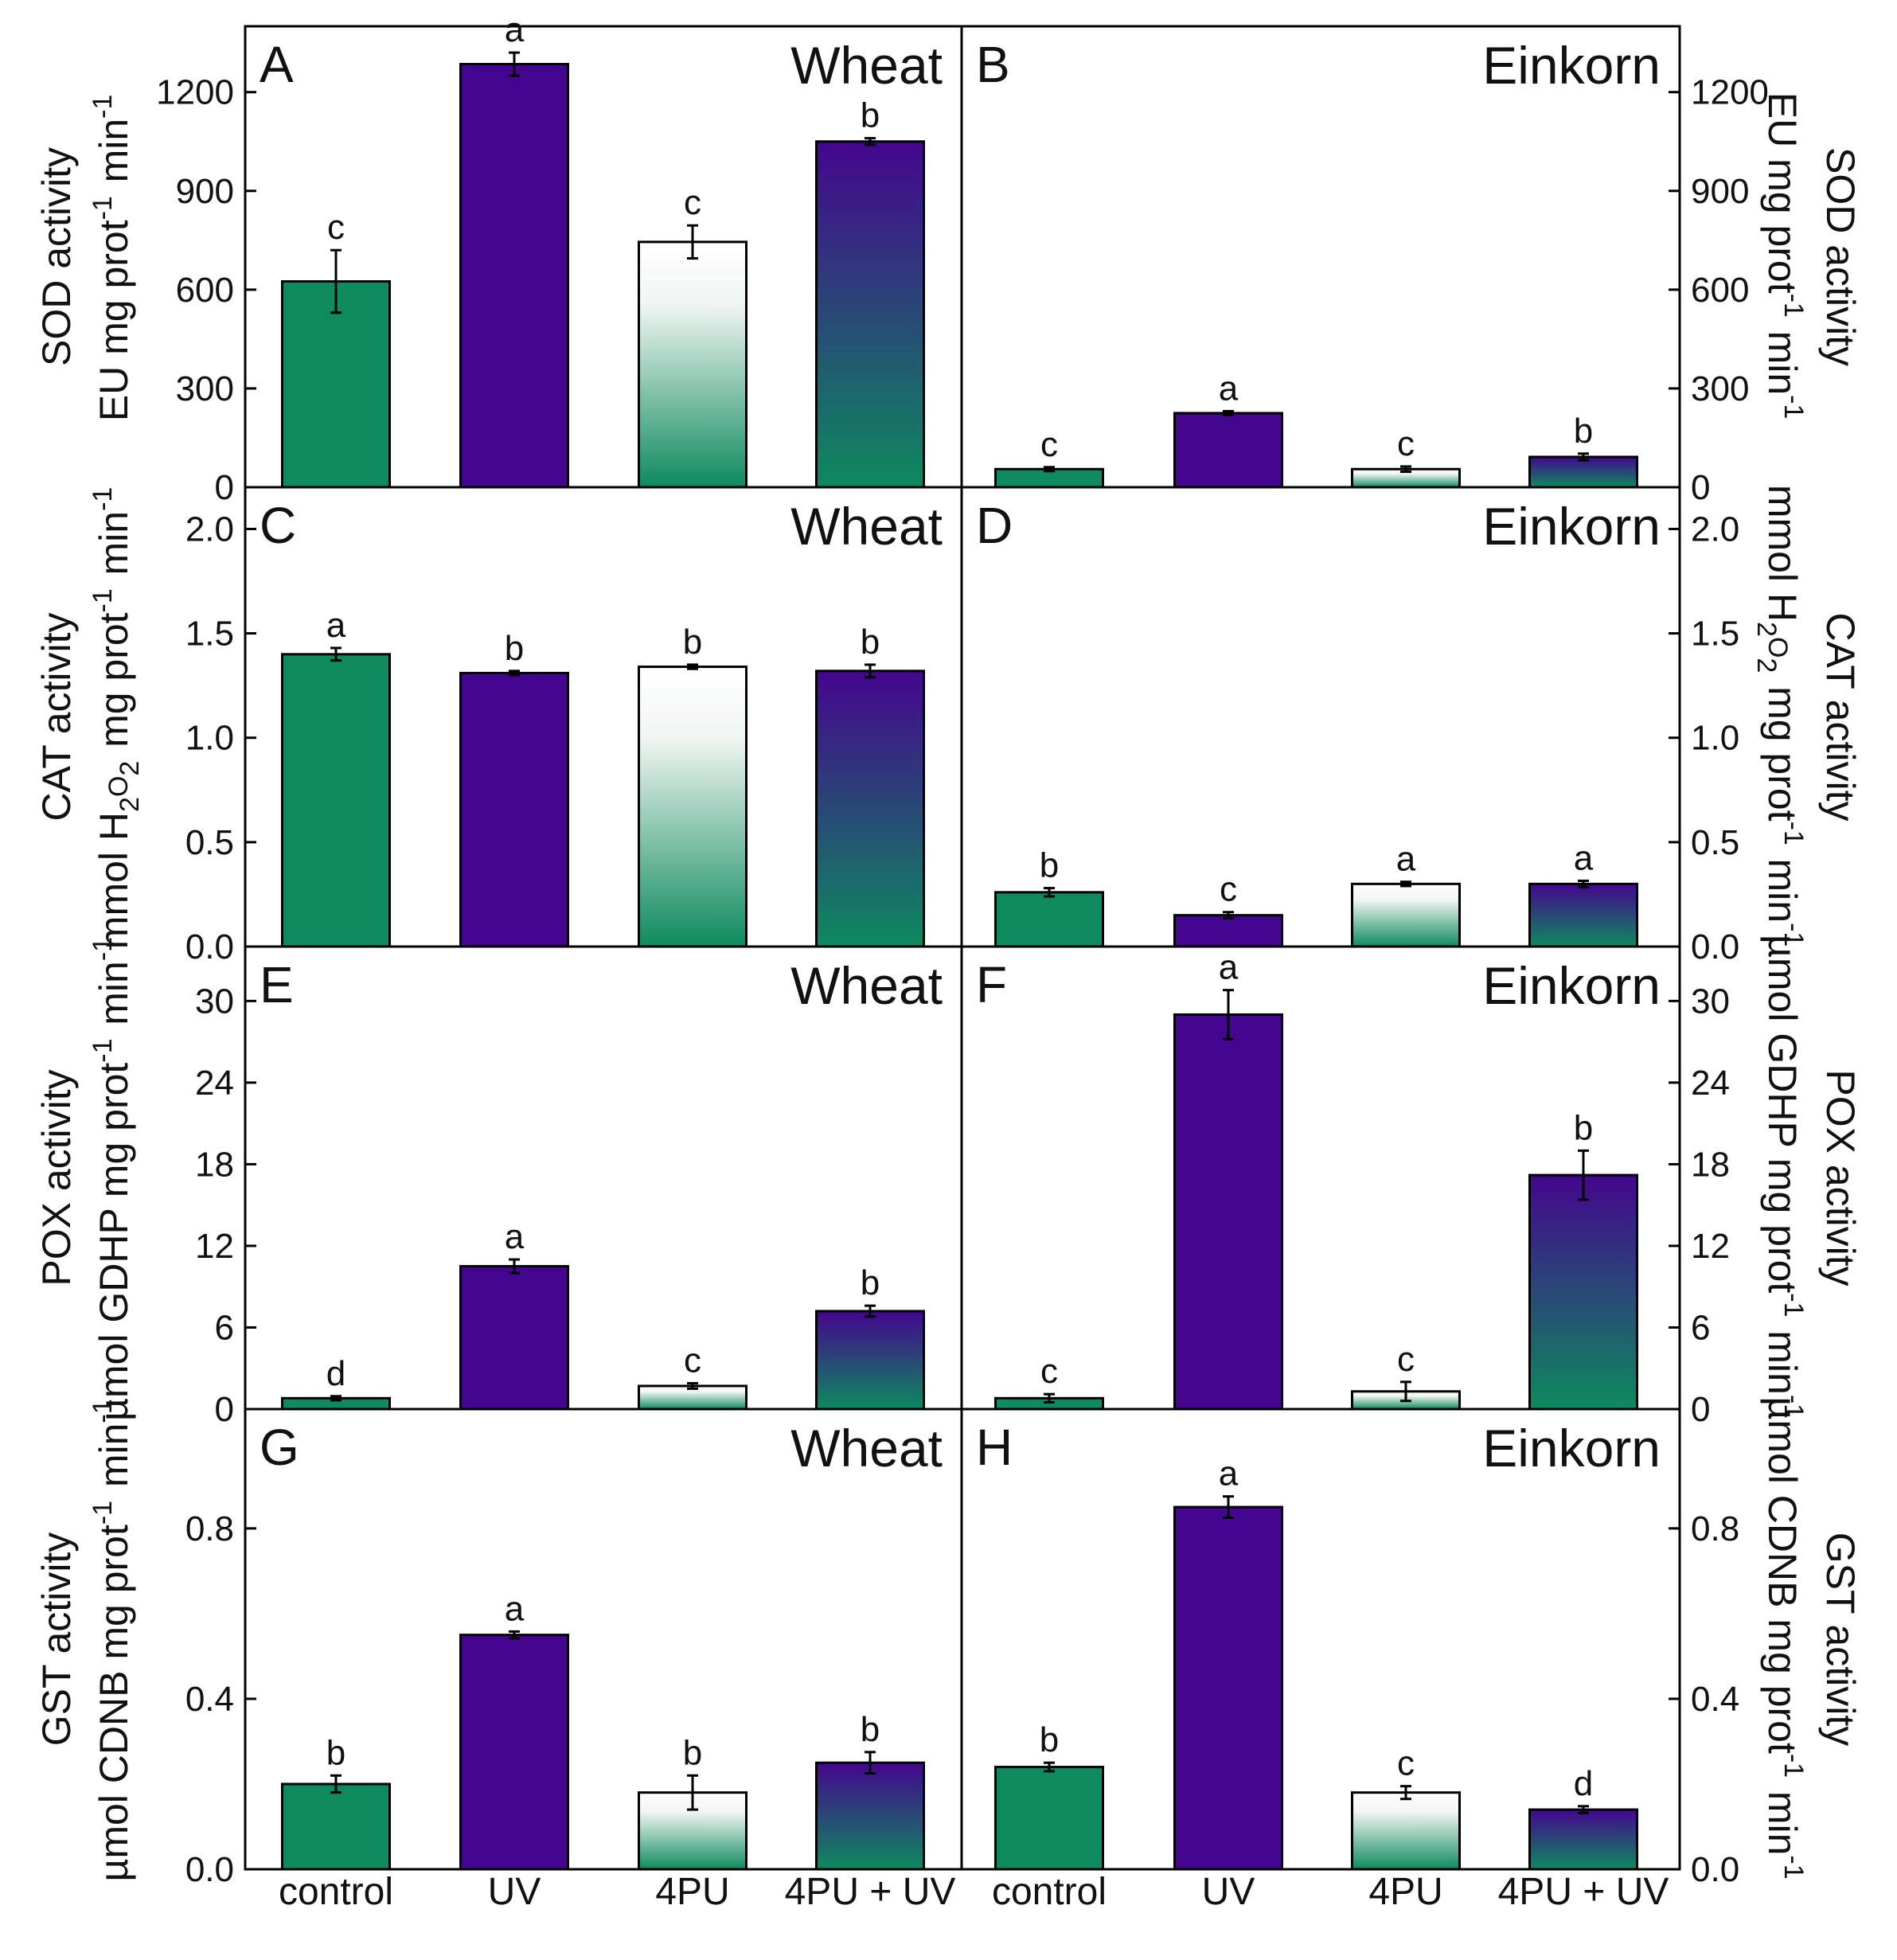 The image size is (1897, 1960). What do you see at coordinates (1720, 192) in the screenshot?
I see `y-tick-label: 900` at bounding box center [1720, 192].